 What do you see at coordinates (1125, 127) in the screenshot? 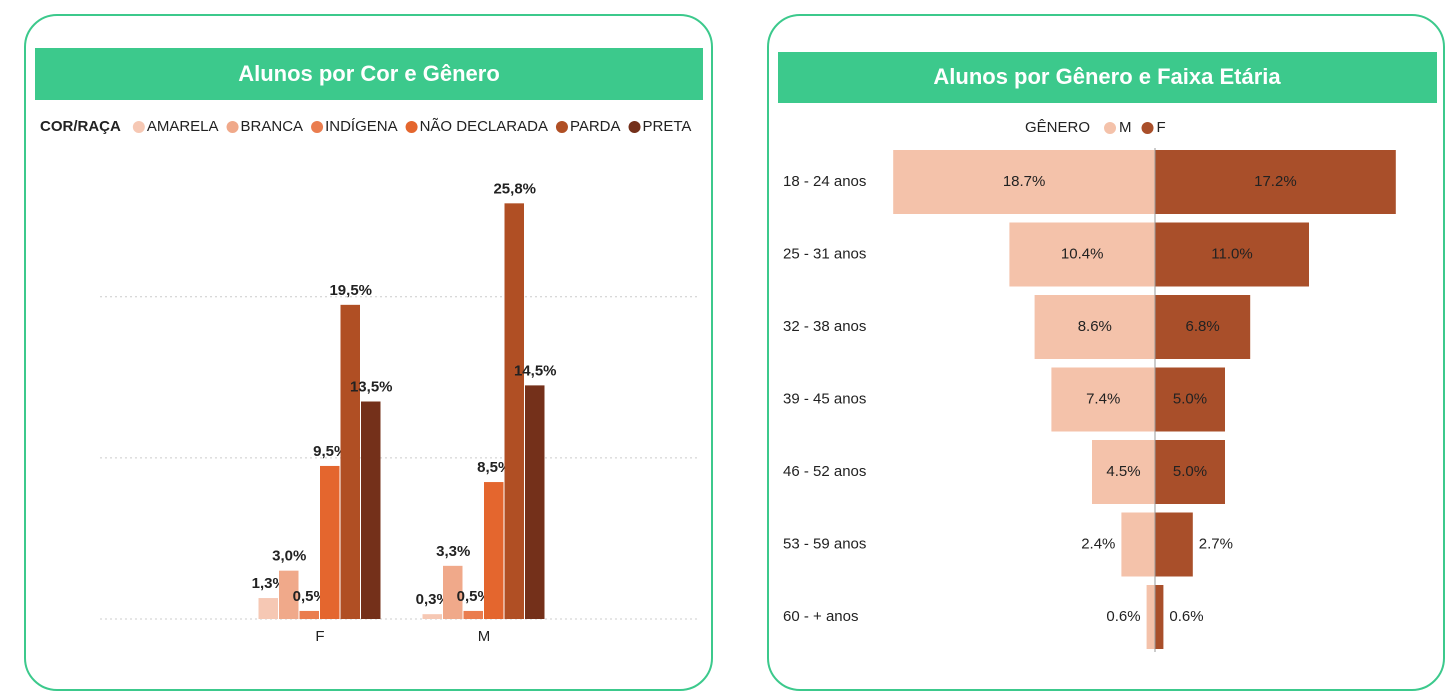
I see `legend-label: M` at bounding box center [1125, 127].